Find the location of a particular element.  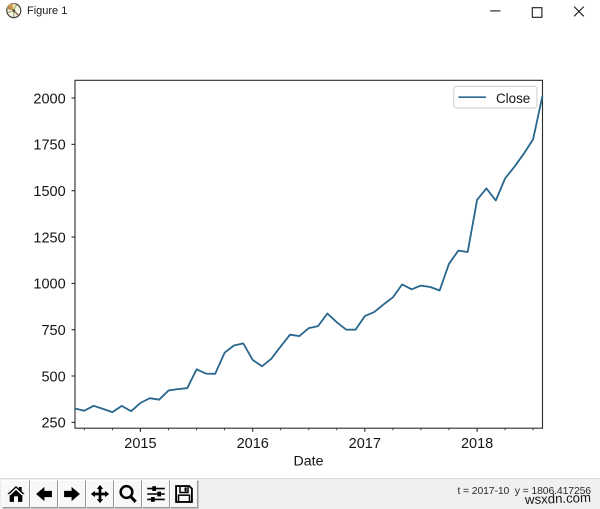

svg-text: 2000 is located at coordinates (49, 99).